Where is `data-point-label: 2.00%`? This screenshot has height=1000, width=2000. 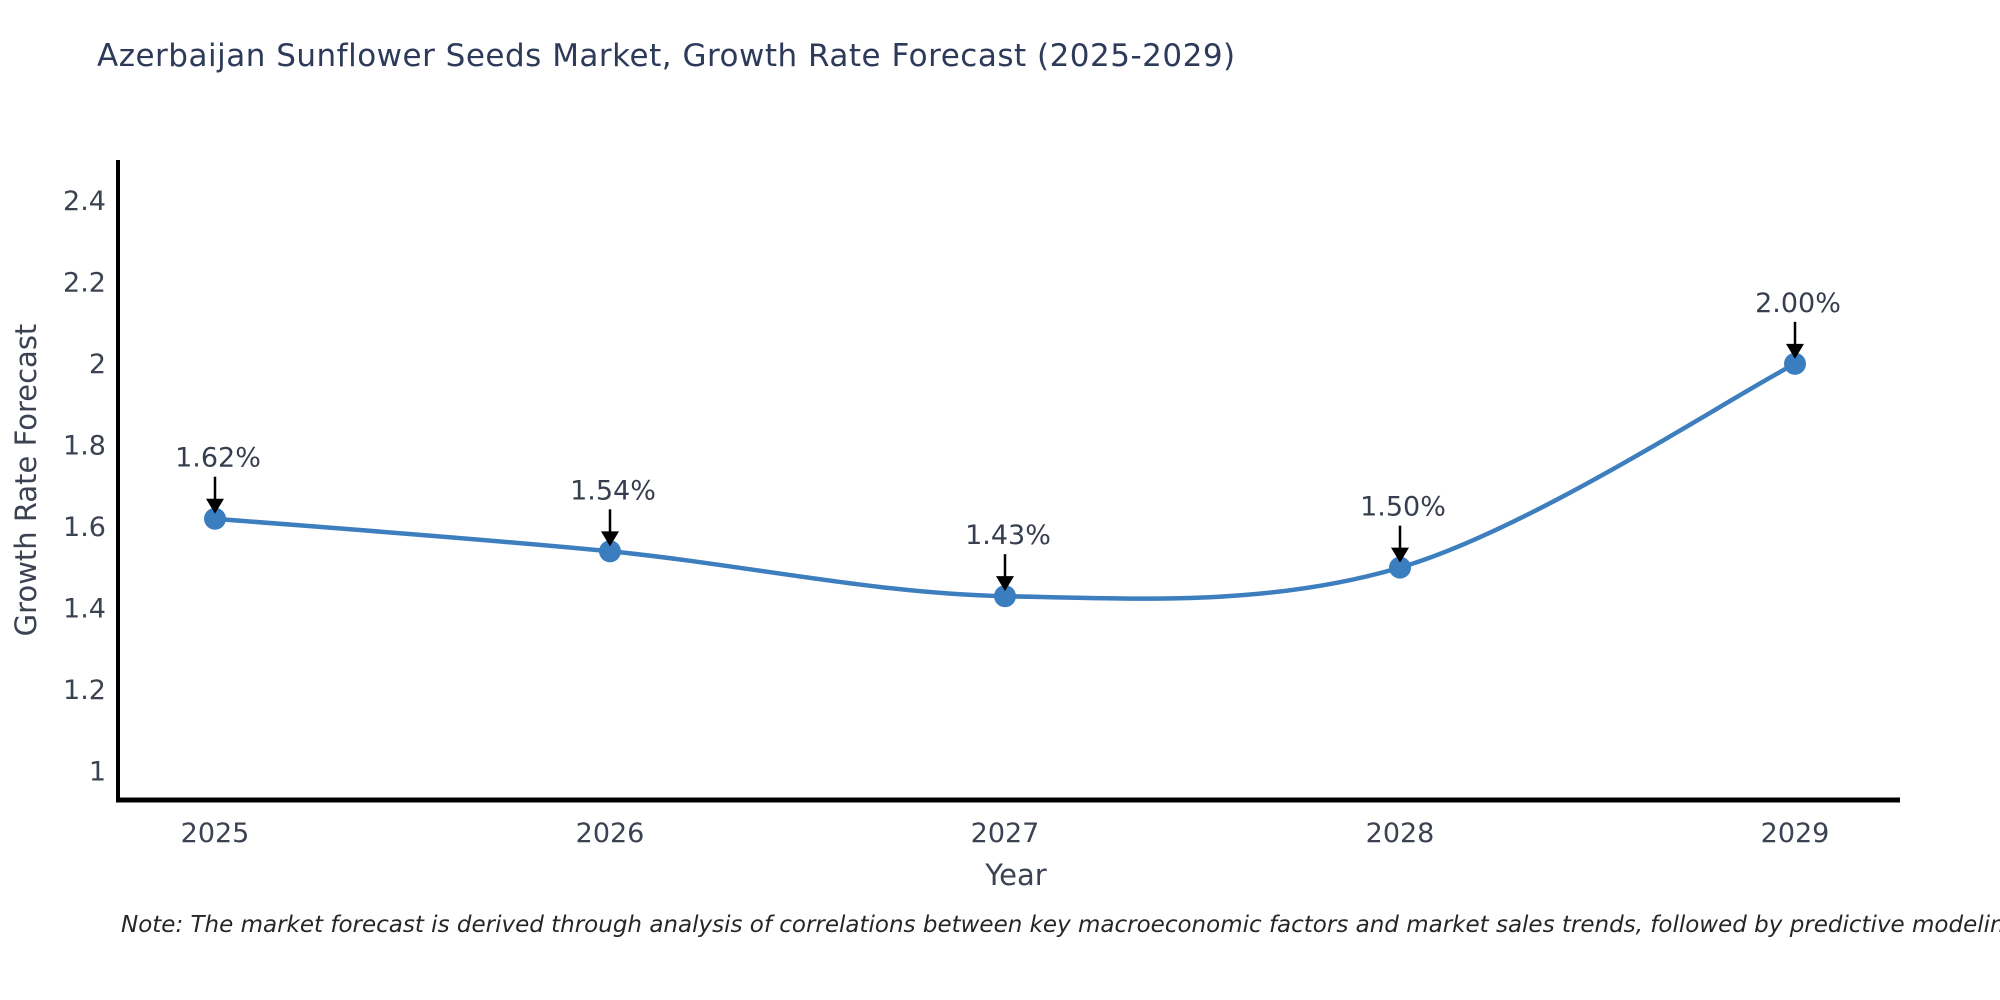
data-point-label: 2.00% is located at coordinates (1798, 303).